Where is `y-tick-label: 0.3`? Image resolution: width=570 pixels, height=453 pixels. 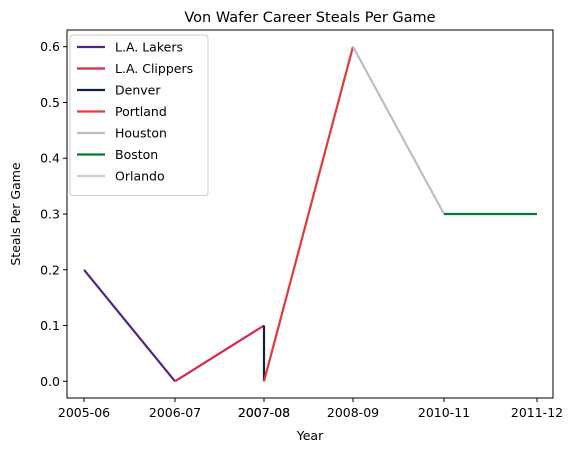 y-tick-label: 0.3 is located at coordinates (50, 214).